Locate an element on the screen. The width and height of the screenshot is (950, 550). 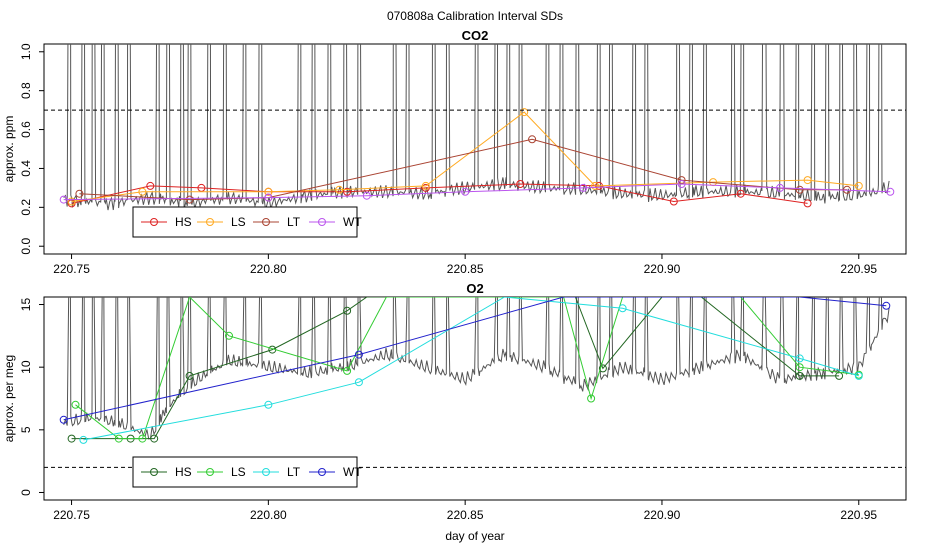
y-tick-label: 5 is located at coordinates (26, 429).